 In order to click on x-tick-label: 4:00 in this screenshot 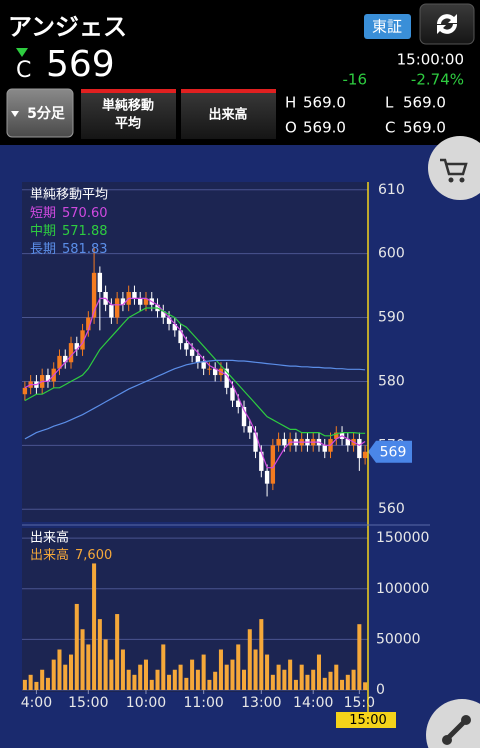, I will do `click(36, 703)`.